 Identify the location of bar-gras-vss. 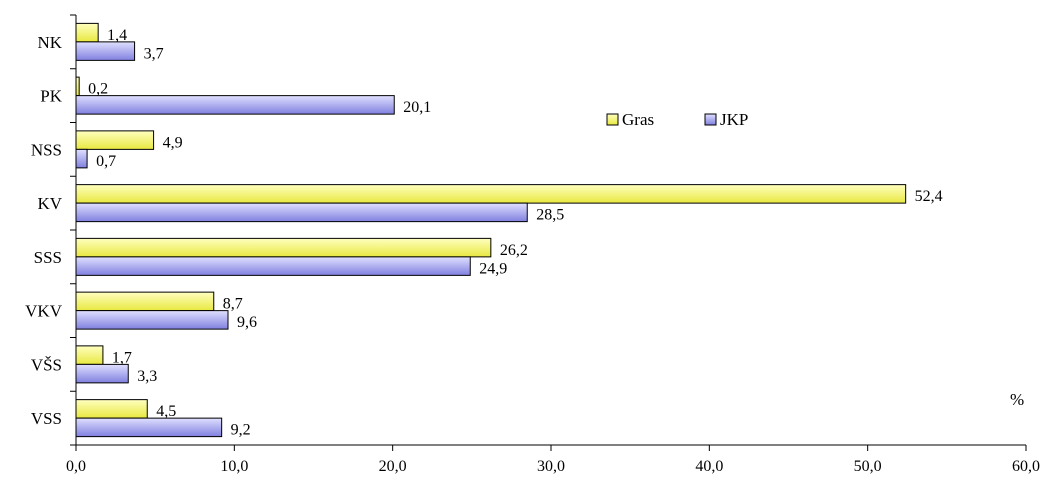
(111, 409).